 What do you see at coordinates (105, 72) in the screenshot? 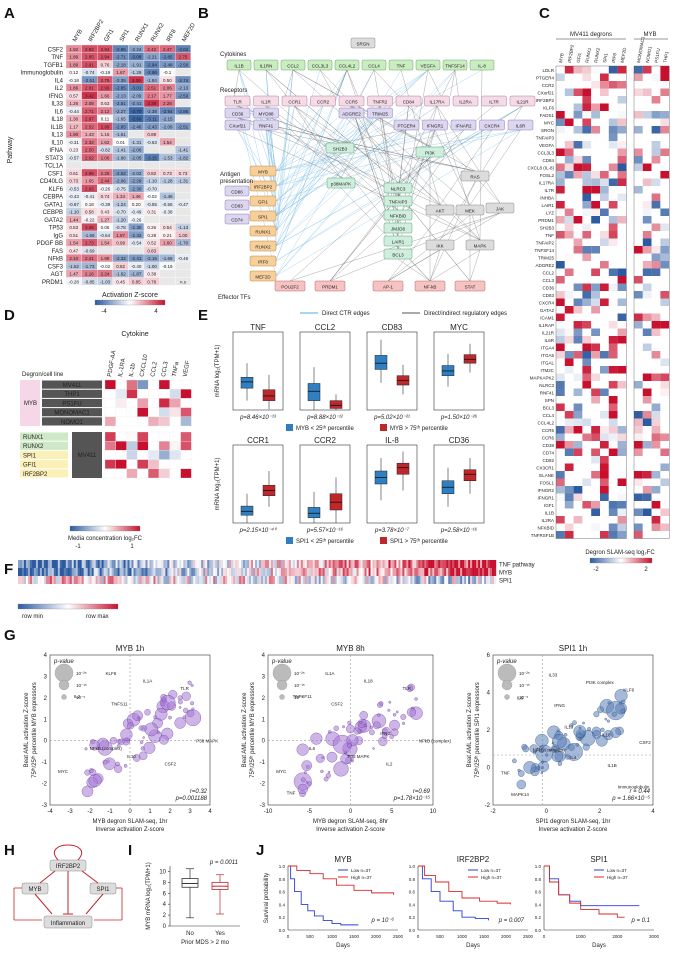
I see `a-cell-value: -0.19` at bounding box center [105, 72].